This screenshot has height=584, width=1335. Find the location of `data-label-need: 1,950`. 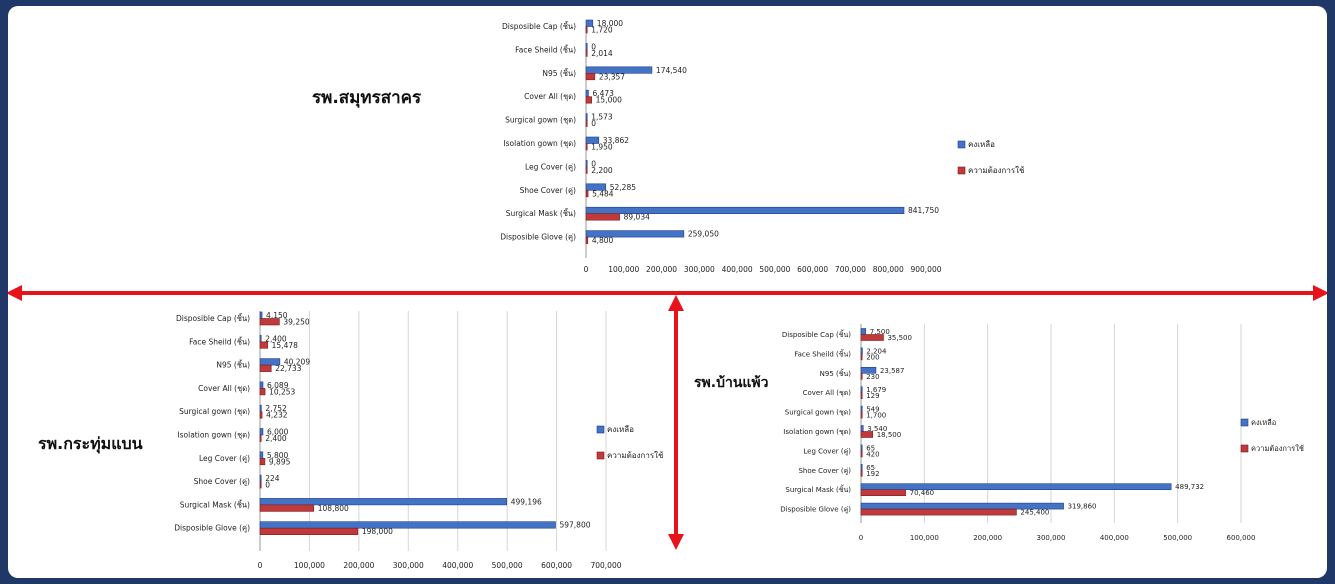

data-label-need: 1,950 is located at coordinates (602, 147).